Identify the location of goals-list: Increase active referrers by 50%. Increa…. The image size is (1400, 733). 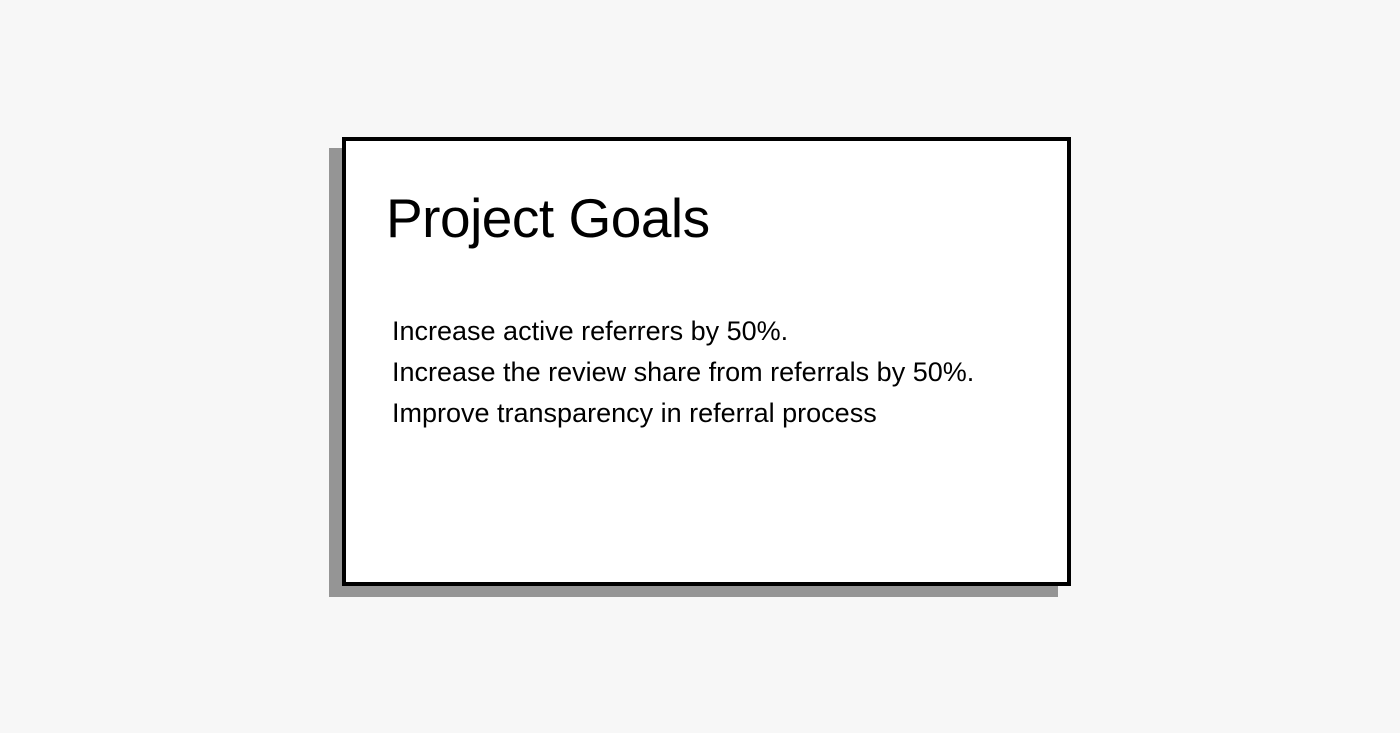
(683, 372).